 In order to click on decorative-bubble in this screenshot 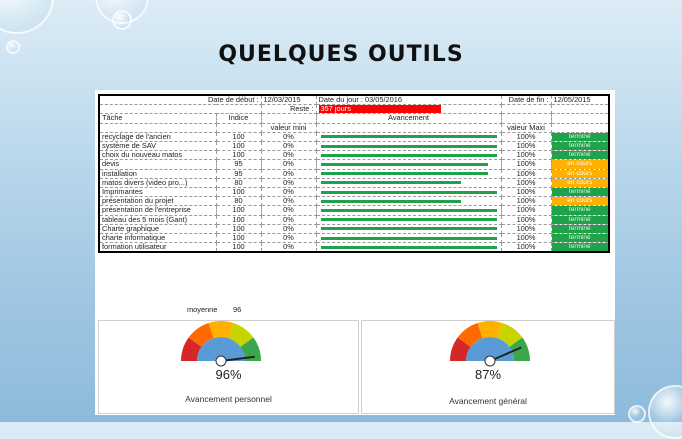, I will do `click(13, 47)`.